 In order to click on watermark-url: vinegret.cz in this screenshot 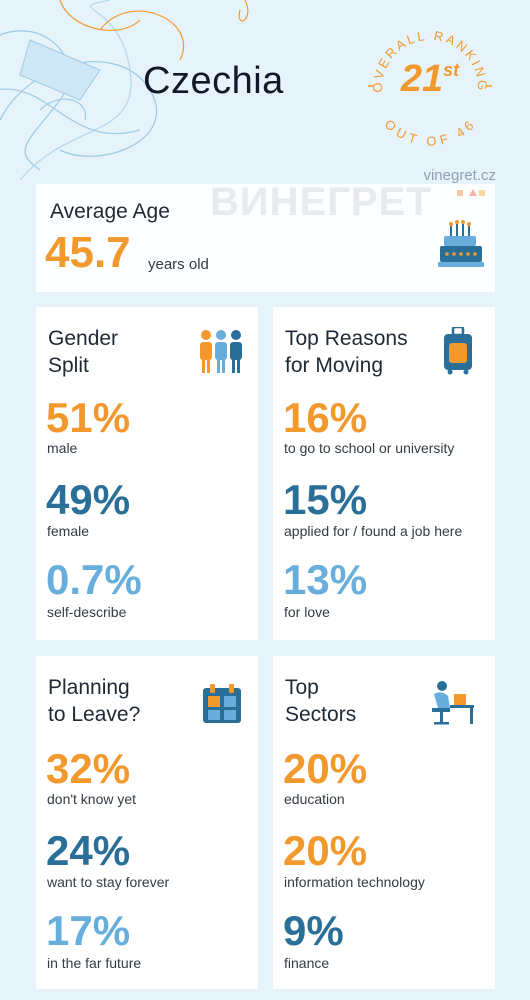, I will do `click(459, 175)`.